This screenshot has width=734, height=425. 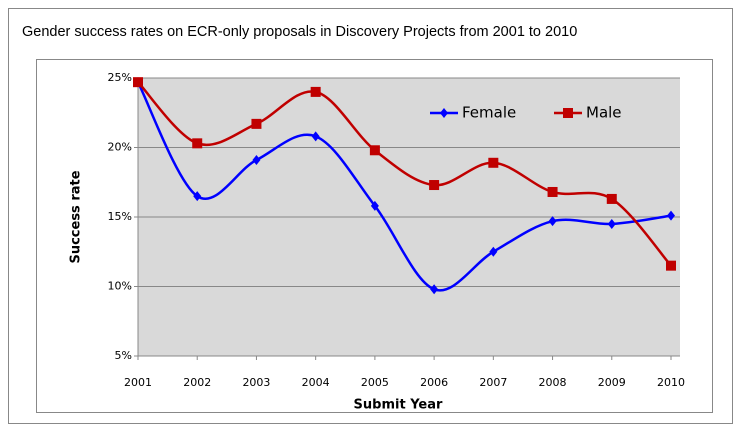 I want to click on x-tick-label: 2004, so click(x=316, y=382).